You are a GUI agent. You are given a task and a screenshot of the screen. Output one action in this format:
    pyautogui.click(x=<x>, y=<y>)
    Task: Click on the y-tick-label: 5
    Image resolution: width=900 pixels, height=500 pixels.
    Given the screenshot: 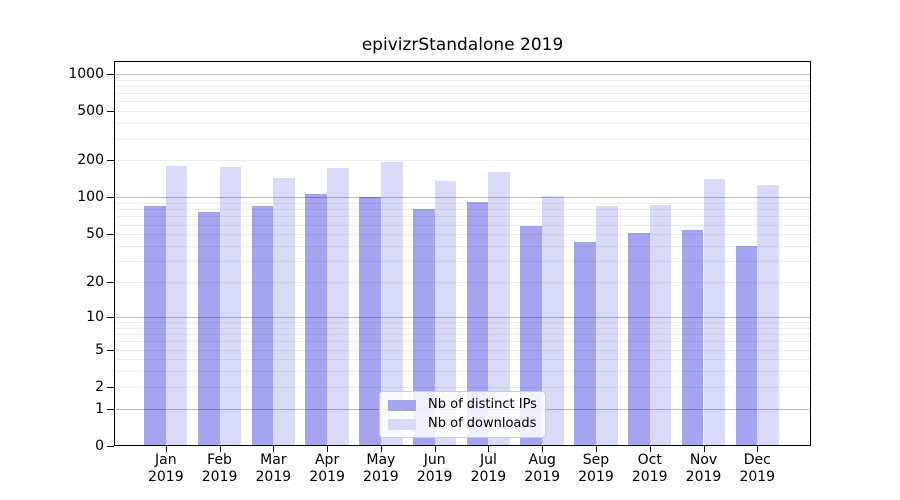 What is the action you would take?
    pyautogui.click(x=99, y=350)
    